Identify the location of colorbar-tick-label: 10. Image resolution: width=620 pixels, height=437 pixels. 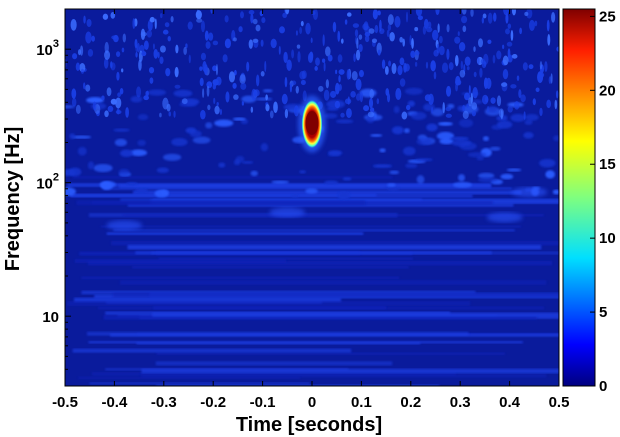
(607, 238).